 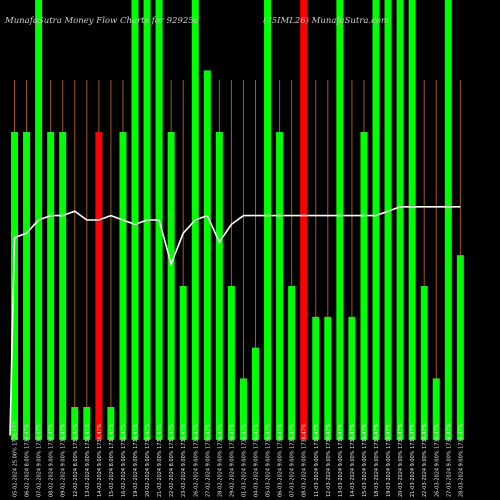 What do you see at coordinates (353, 460) in the screenshot?
I see `x-tick-label: 14-03-2024 9.00% 1736.47%` at bounding box center [353, 460].